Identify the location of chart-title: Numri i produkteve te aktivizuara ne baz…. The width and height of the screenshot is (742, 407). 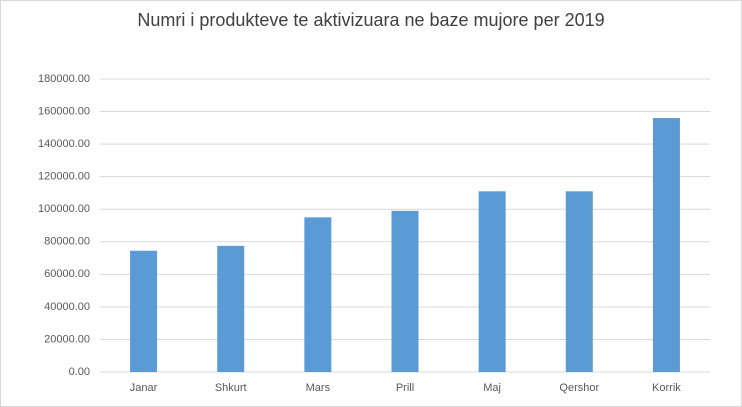
(370, 20).